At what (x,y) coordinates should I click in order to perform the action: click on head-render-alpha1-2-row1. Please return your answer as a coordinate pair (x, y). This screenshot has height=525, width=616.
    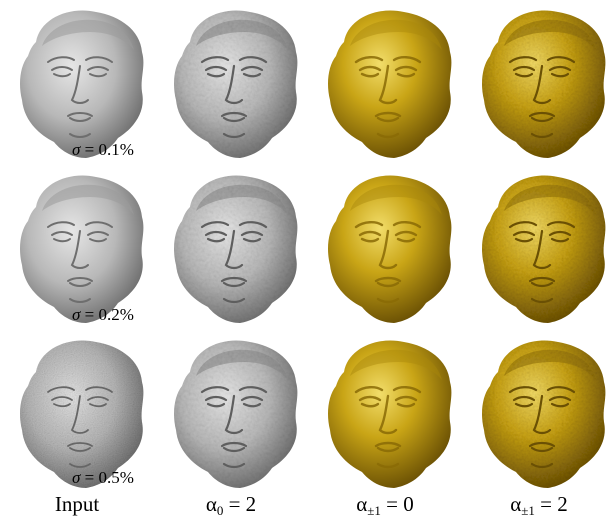
    Looking at the image, I should click on (539, 82).